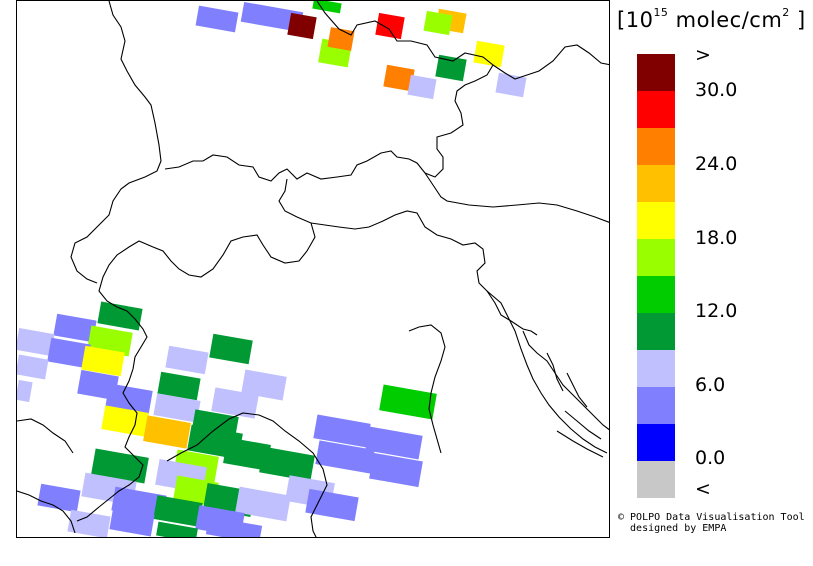  I want to click on border-france-germany, so click(116, 142).